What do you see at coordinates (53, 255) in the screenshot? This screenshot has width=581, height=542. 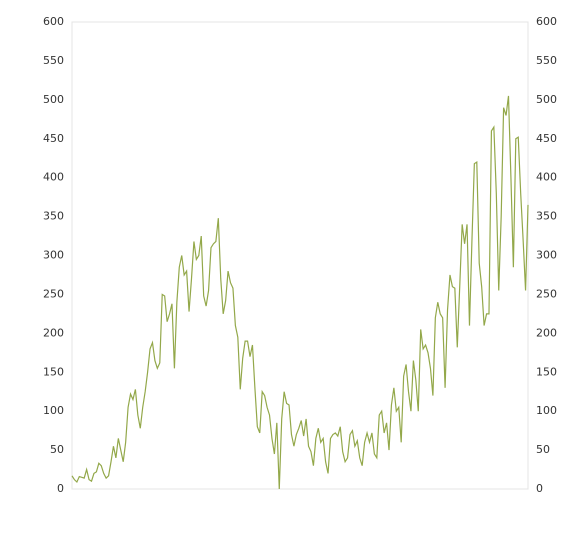 I see `y-tick-label: 300` at bounding box center [53, 255].